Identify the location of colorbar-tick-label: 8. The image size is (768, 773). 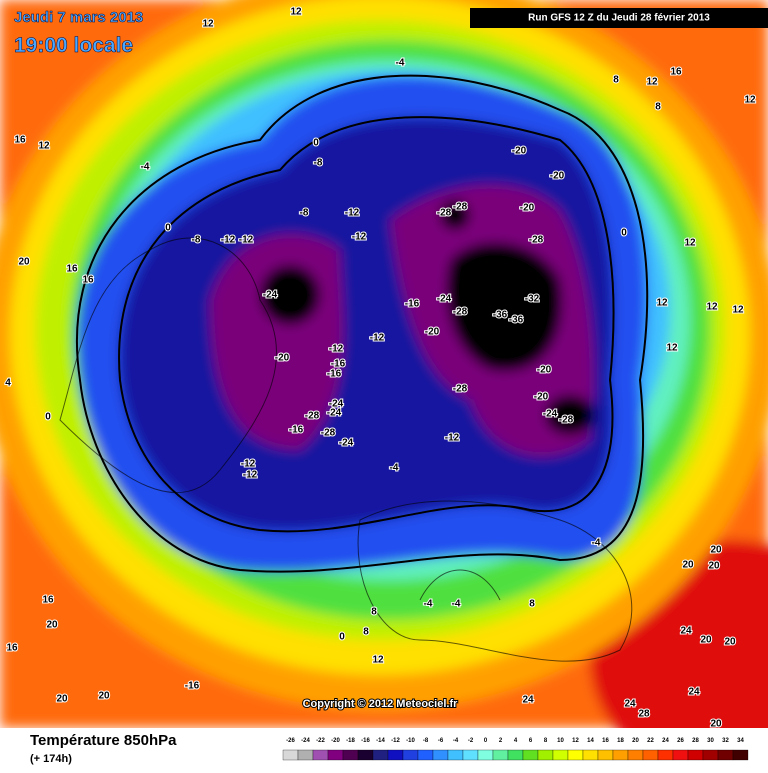
(546, 741).